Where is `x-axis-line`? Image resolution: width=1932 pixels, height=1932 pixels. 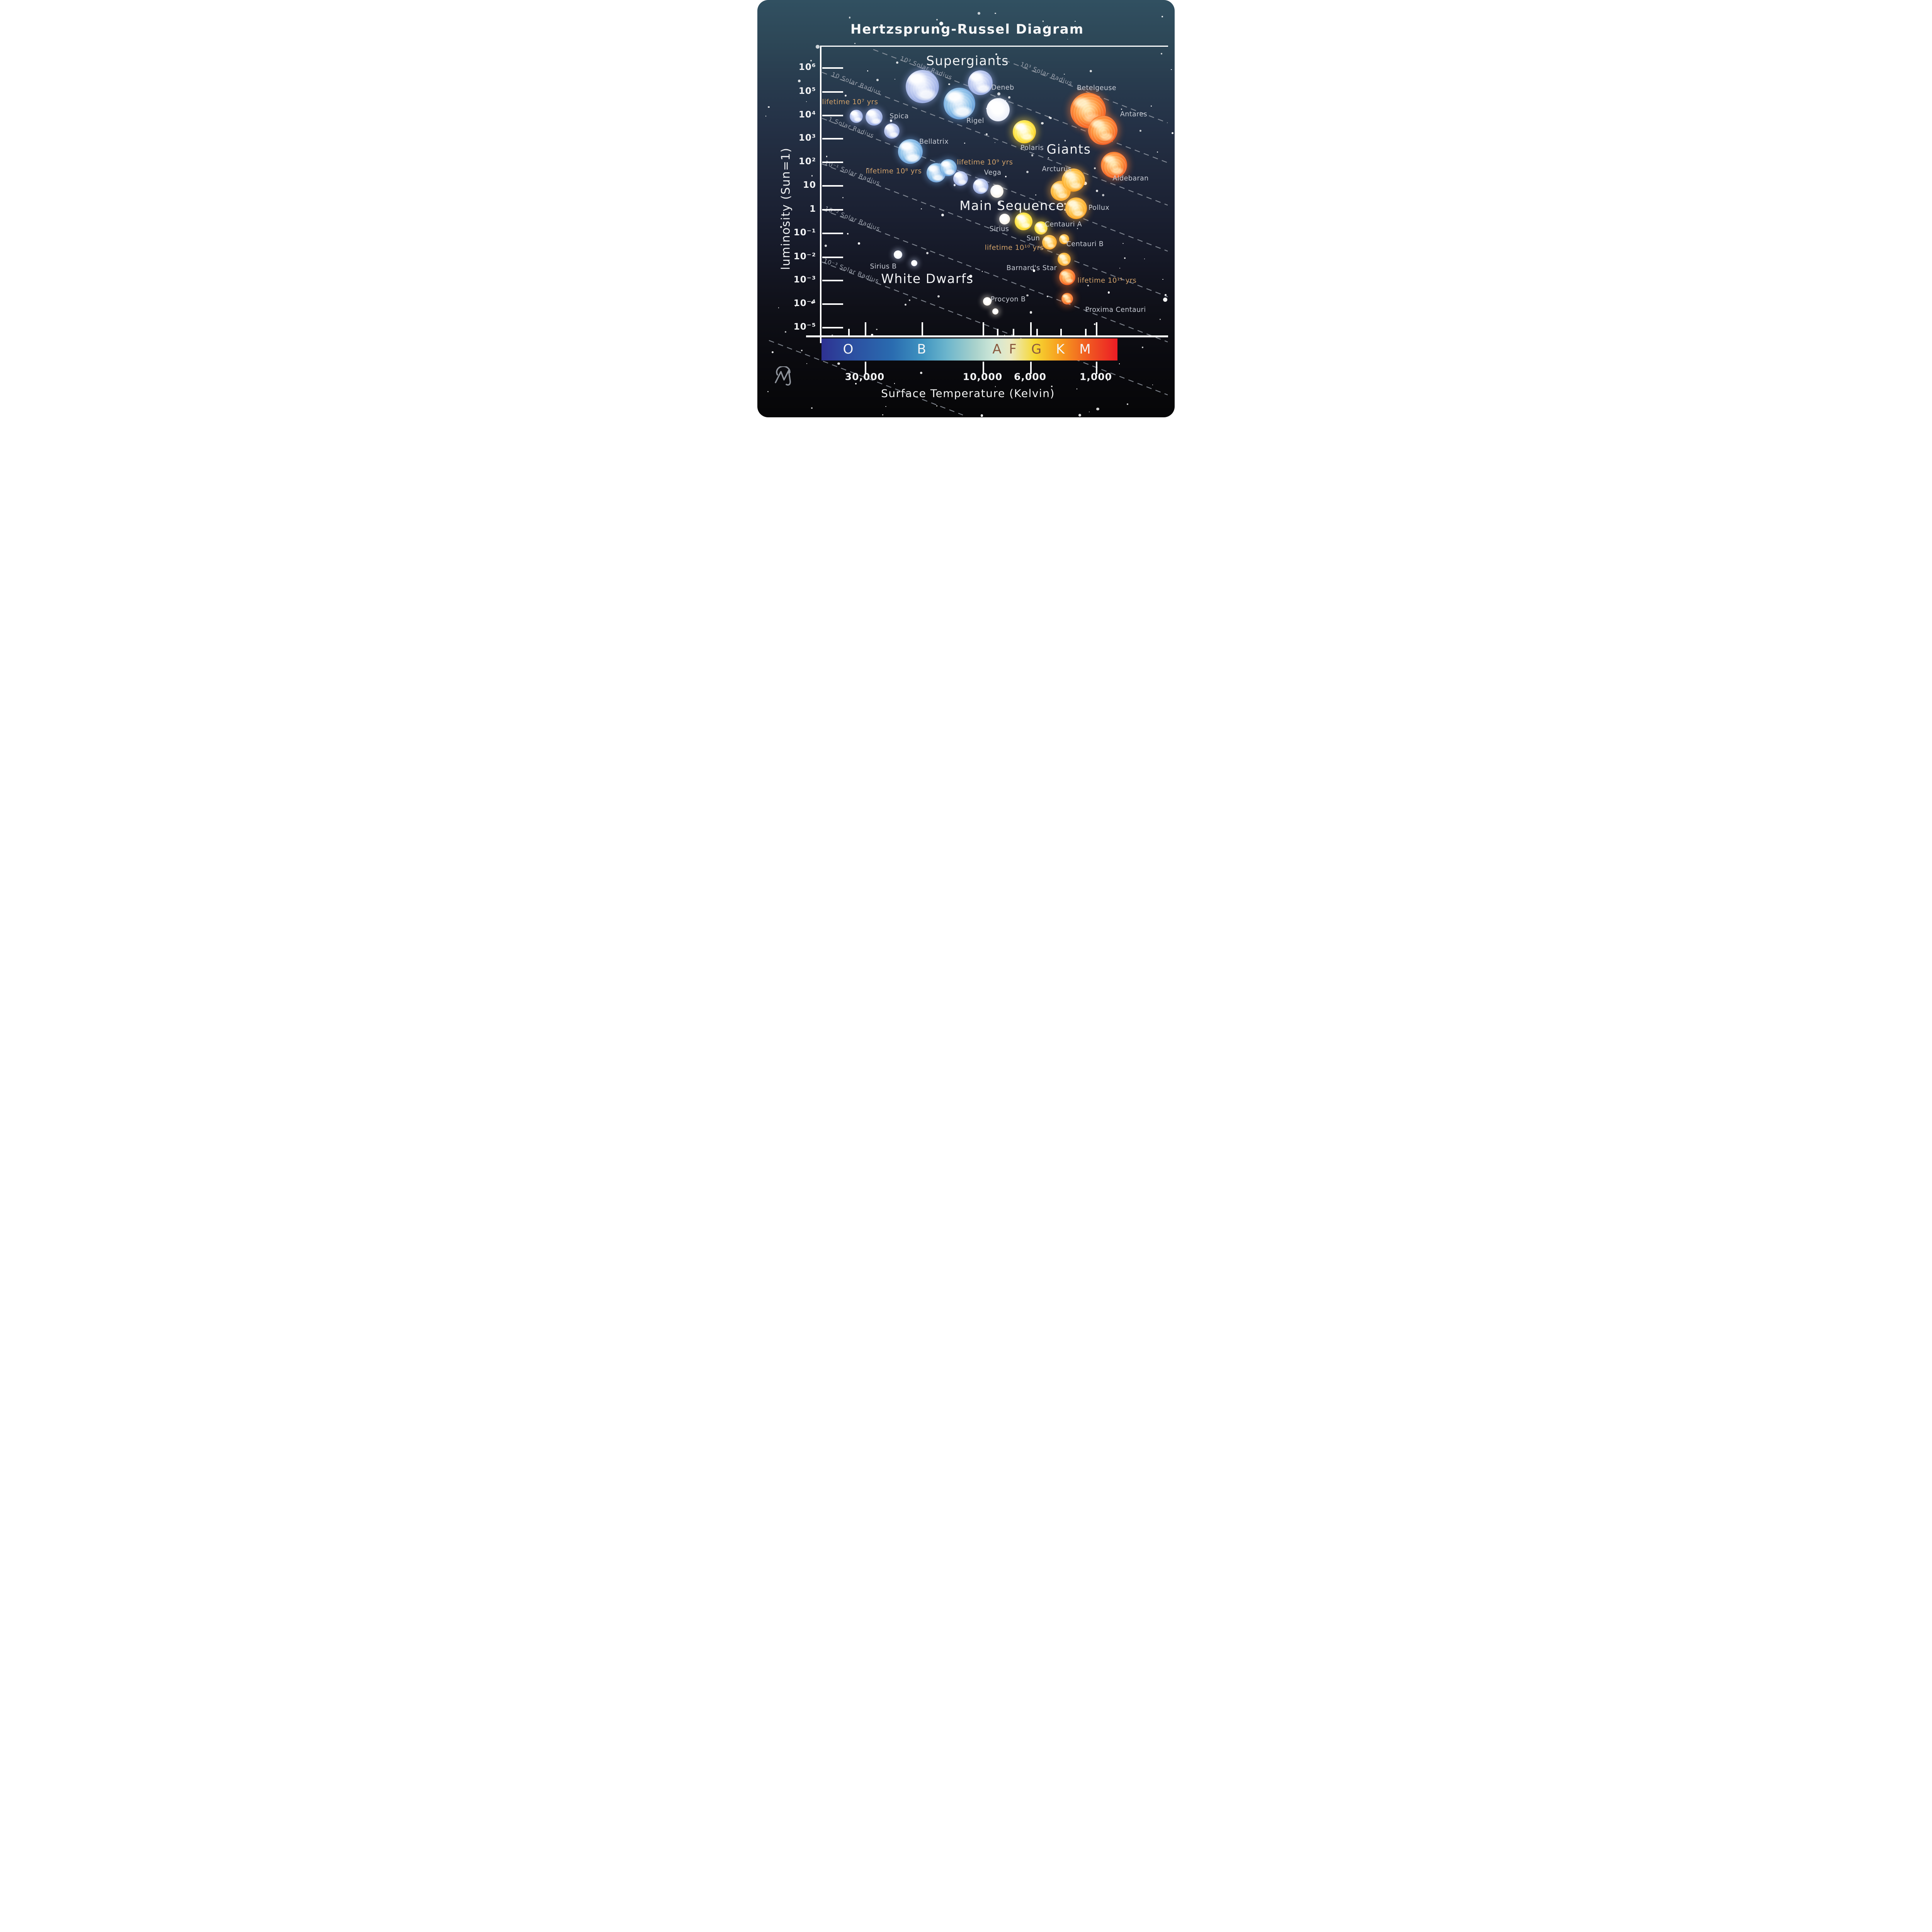 x-axis-line is located at coordinates (987, 336).